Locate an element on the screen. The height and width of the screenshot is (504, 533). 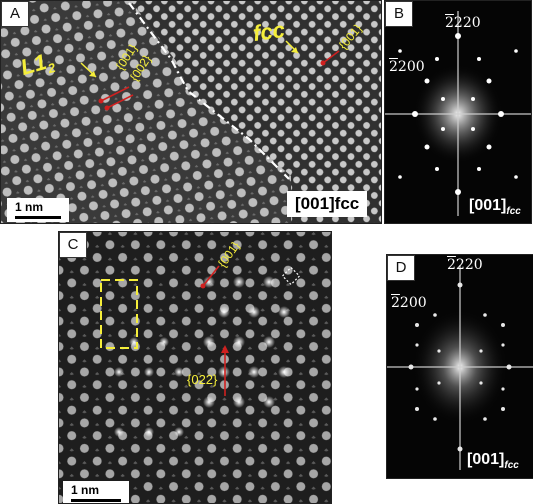
highlight-box-white is located at coordinates (291, 276).